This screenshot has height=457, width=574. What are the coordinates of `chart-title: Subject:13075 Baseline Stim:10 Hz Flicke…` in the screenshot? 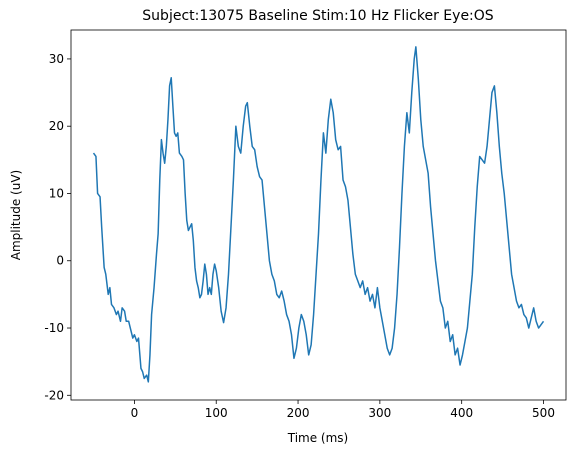 It's located at (317, 16).